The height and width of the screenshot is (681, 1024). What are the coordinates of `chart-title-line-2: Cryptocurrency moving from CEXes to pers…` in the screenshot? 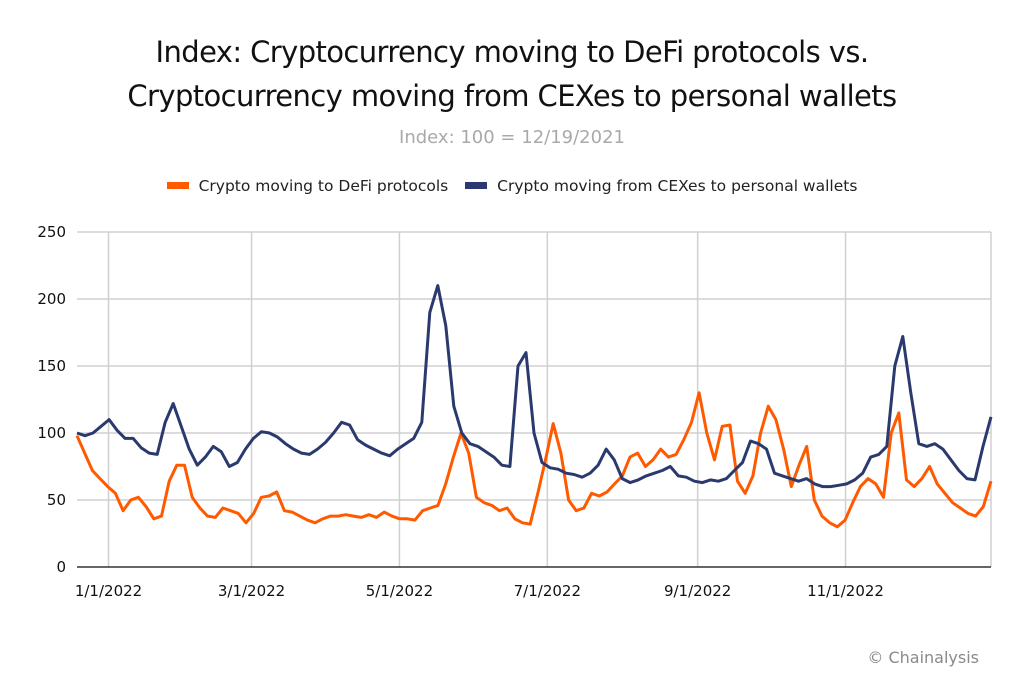 It's located at (512, 96).